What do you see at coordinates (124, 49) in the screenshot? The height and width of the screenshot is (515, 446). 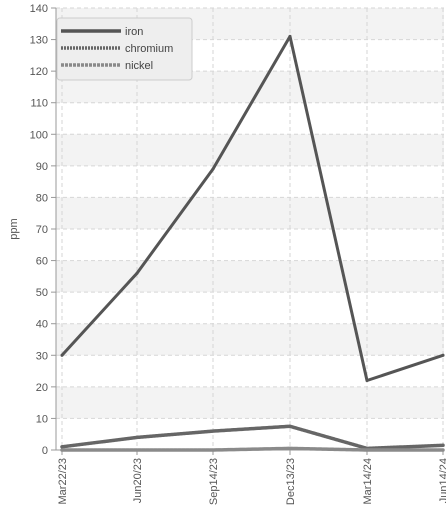 I see `legend: iron chromium nickel` at bounding box center [124, 49].